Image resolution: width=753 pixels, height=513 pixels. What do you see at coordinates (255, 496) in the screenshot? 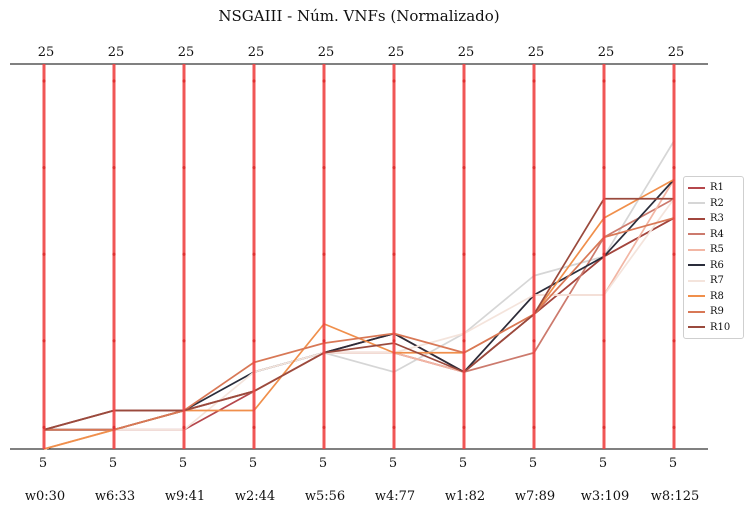
I see `axis-name-label: w2:44` at bounding box center [255, 496].